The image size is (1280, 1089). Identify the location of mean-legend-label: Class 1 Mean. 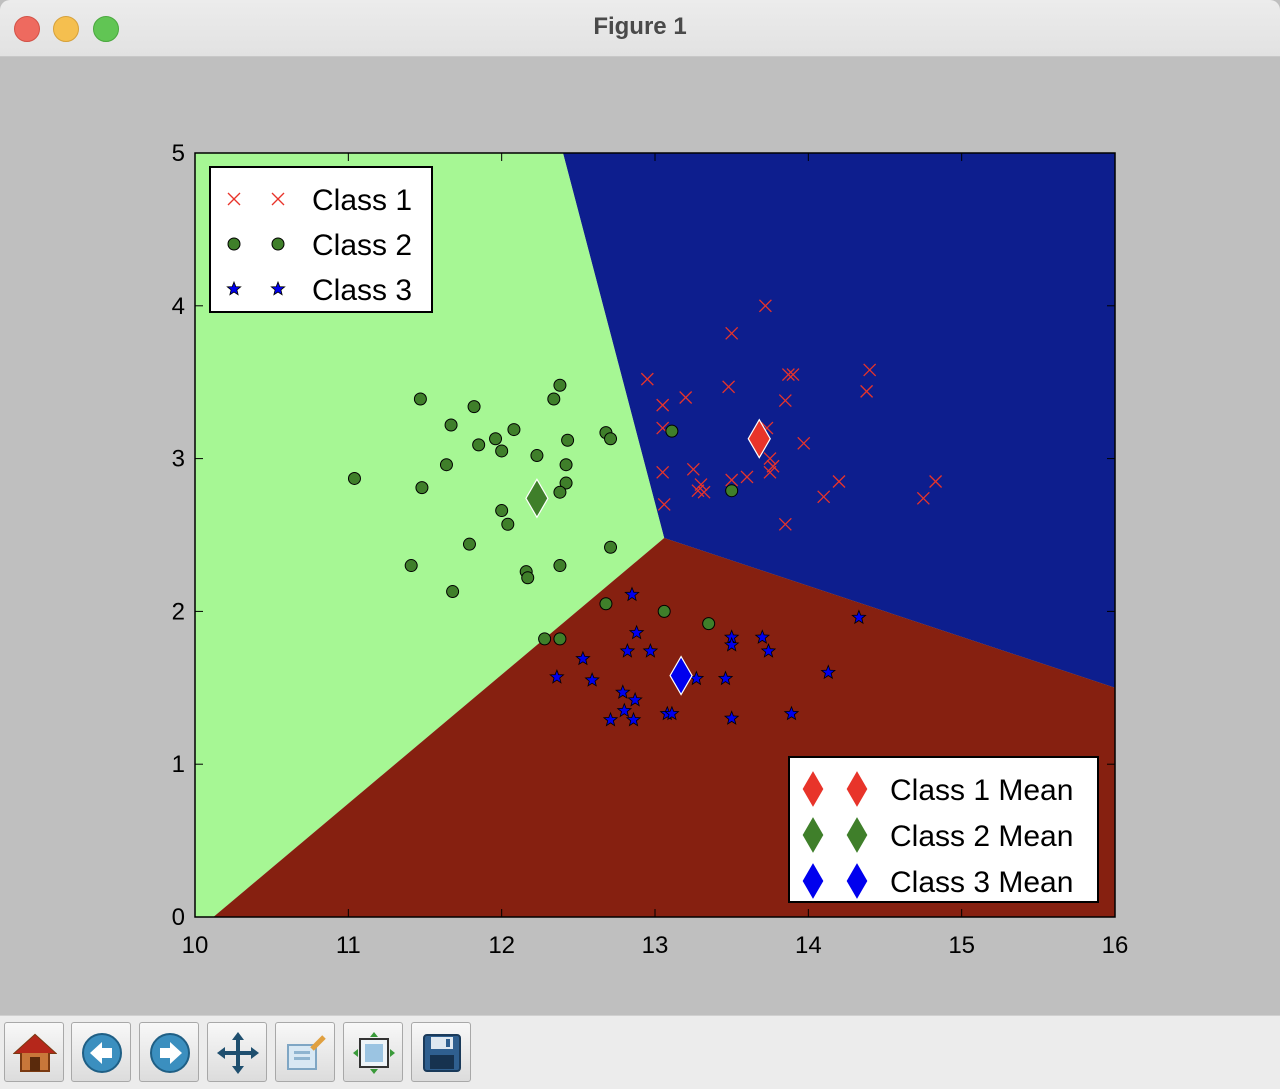
(981, 790).